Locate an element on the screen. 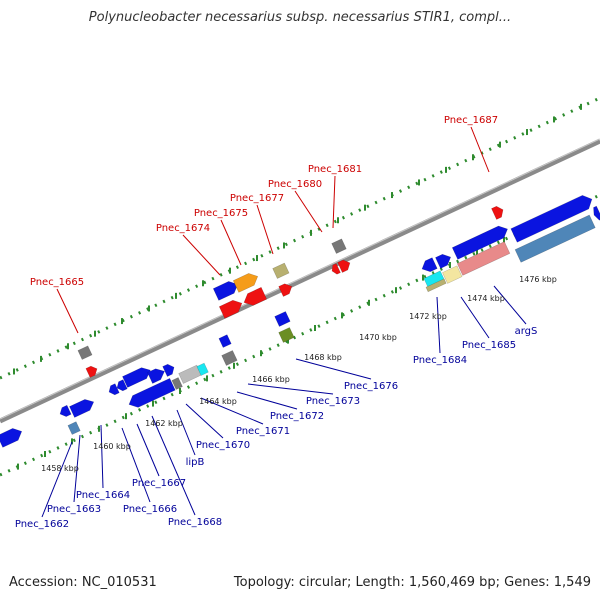 Image resolution: width=600 pixels, height=600 pixels. gene-pnec-1675-b is located at coordinates (230, 309).